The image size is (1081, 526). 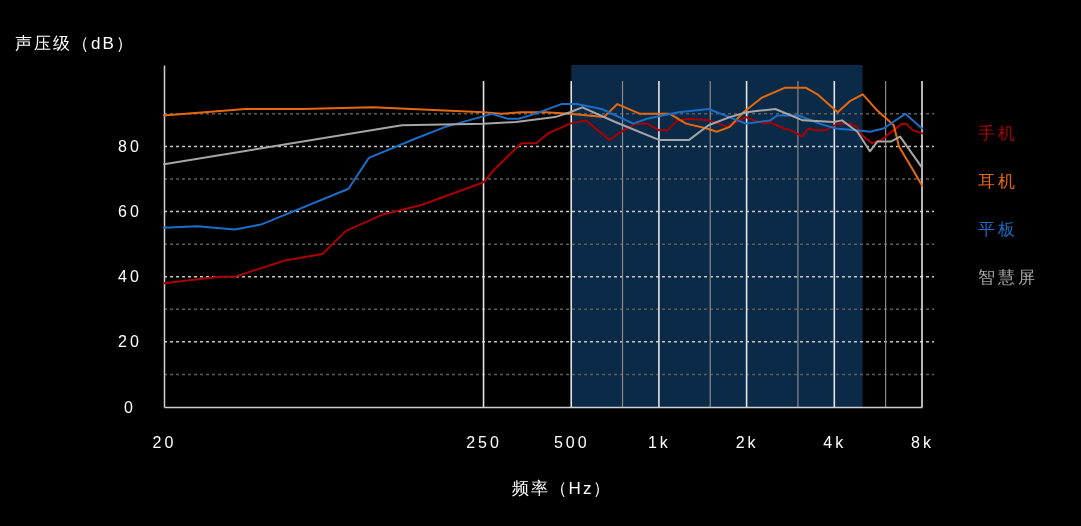 What do you see at coordinates (130, 407) in the screenshot?
I see `y-tick-label: 0` at bounding box center [130, 407].